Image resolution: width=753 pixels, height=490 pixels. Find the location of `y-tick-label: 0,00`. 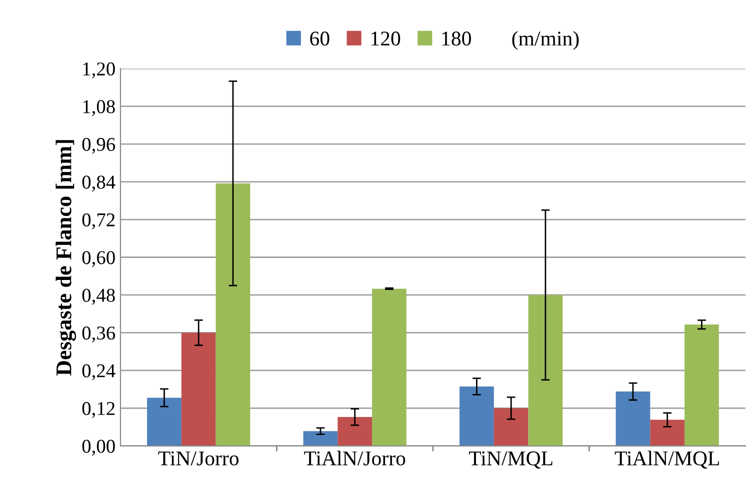

y-tick-label: 0,00 is located at coordinates (98, 448).